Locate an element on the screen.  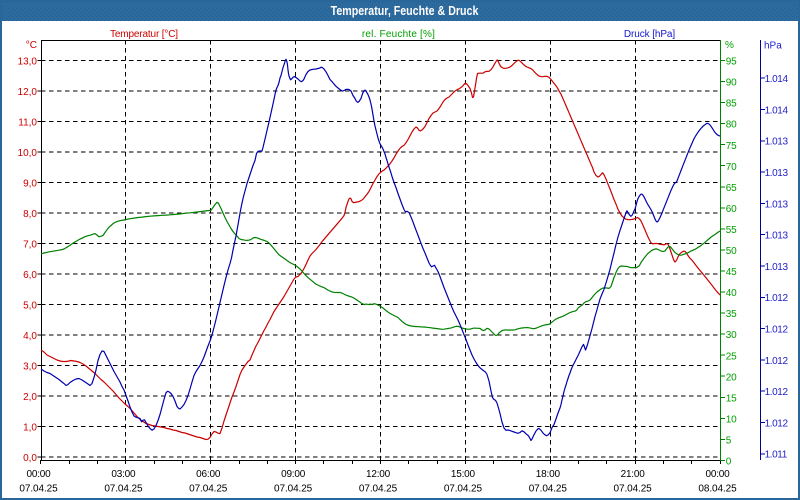
svg-text: 75 is located at coordinates (731, 146).